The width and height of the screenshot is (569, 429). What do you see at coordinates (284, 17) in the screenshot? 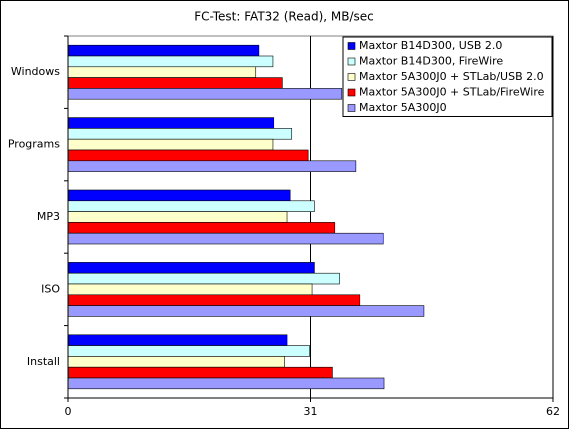
I see `chart-title: FC-Test: FAT32 (Read), MB/sec` at bounding box center [284, 17].